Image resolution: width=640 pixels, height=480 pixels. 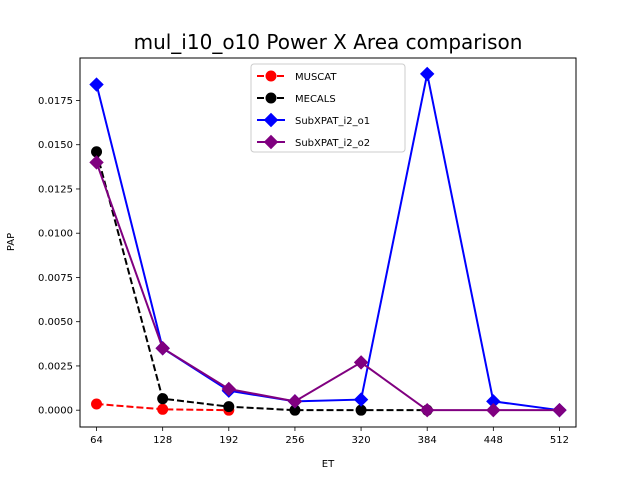 What do you see at coordinates (55, 101) in the screenshot?
I see `y-tick-label: 0.0175` at bounding box center [55, 101].